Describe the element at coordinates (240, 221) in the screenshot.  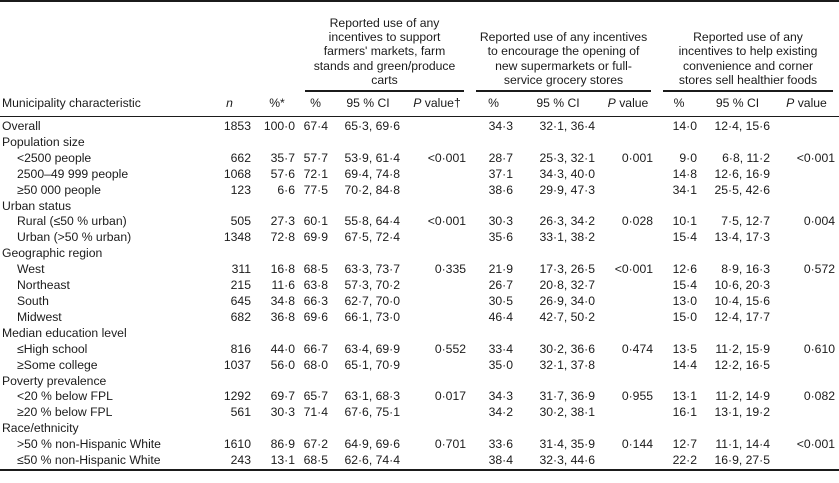
I see `cell: 505` at that location.